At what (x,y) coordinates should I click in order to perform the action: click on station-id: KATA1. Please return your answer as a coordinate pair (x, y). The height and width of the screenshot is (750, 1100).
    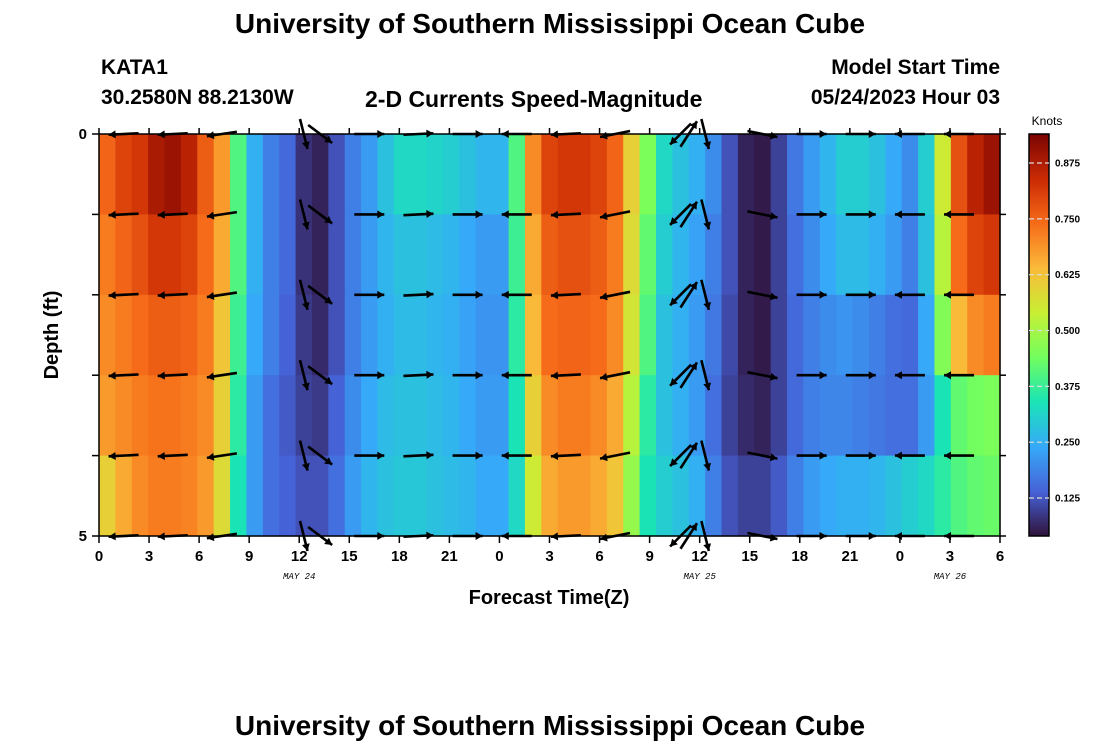
    Looking at the image, I should click on (134, 67).